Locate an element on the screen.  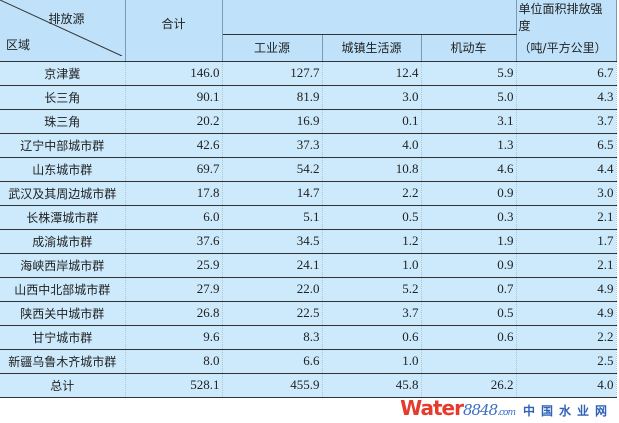
cell-vehicle: 0.6 is located at coordinates (469, 337).